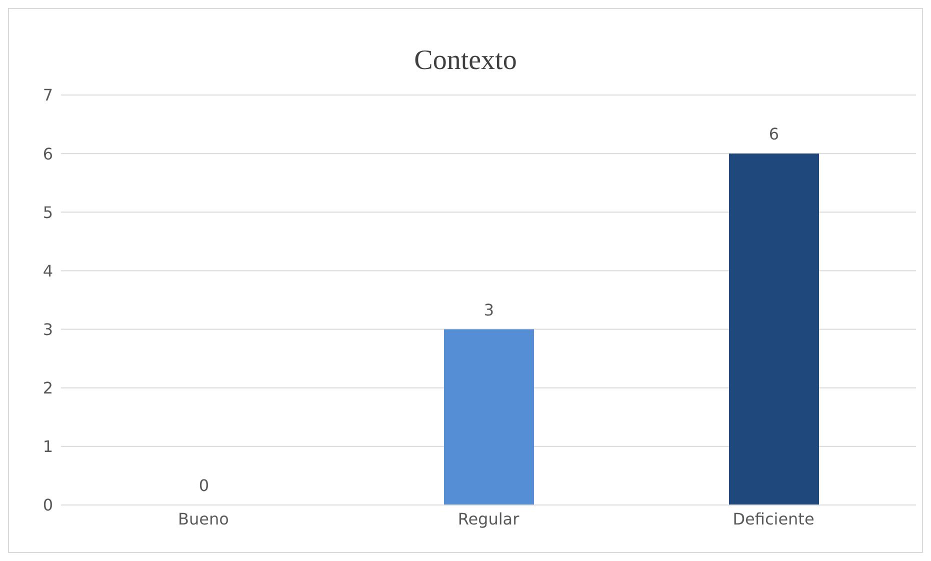 The width and height of the screenshot is (931, 561). Describe the element at coordinates (47, 329) in the screenshot. I see `y-tick-label: 3` at that location.